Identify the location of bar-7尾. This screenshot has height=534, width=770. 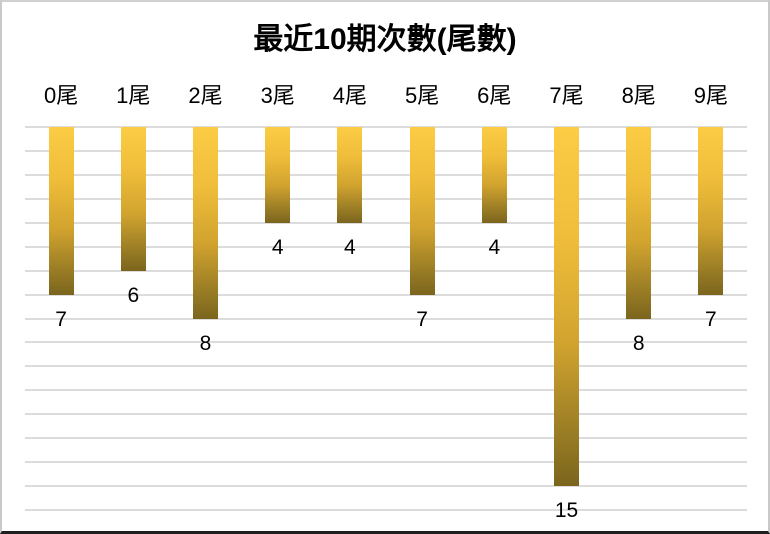
(566, 307).